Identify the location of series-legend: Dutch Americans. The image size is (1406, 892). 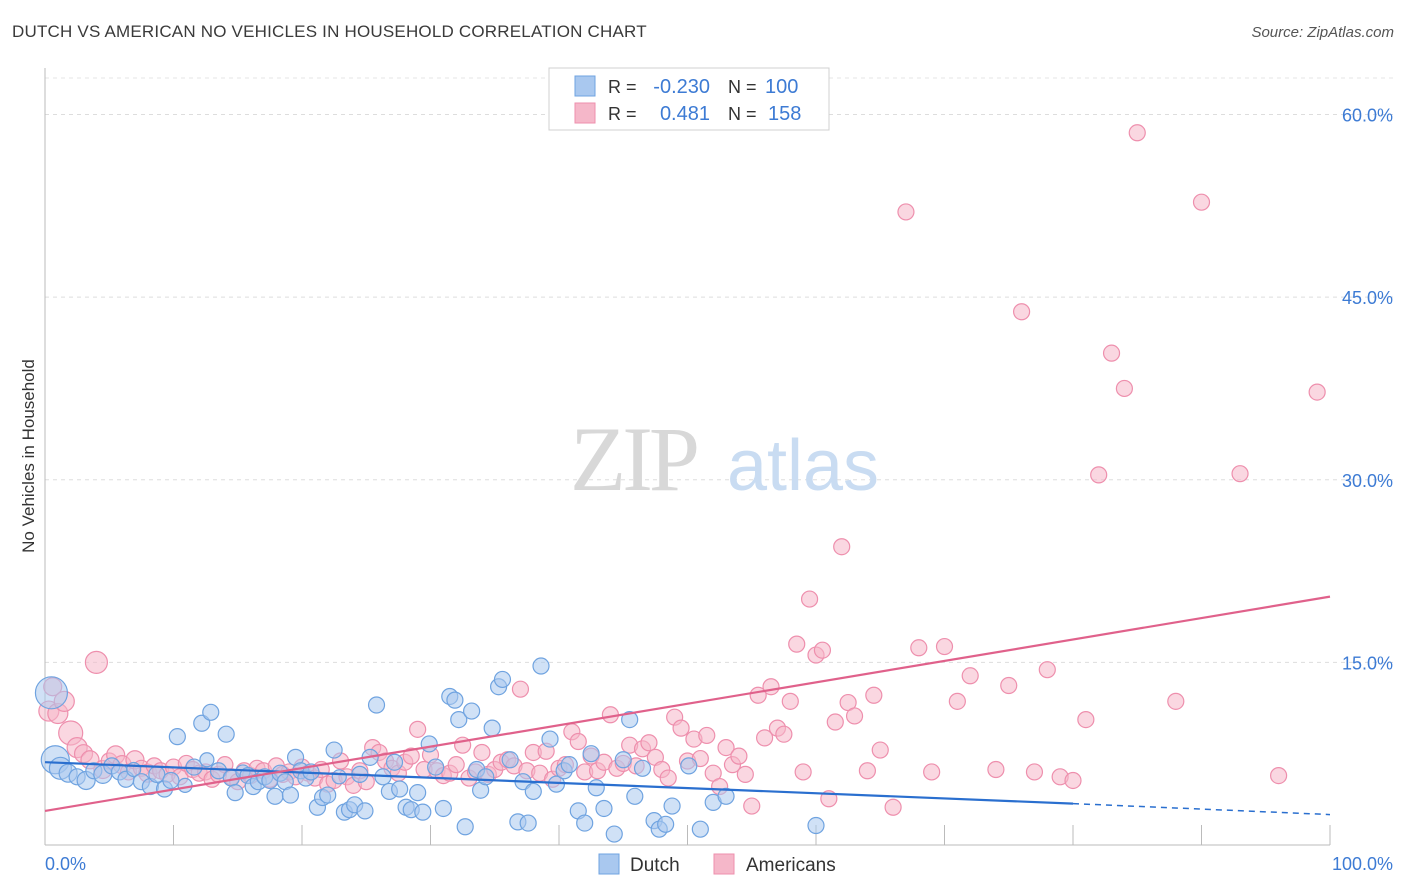
(717, 864).